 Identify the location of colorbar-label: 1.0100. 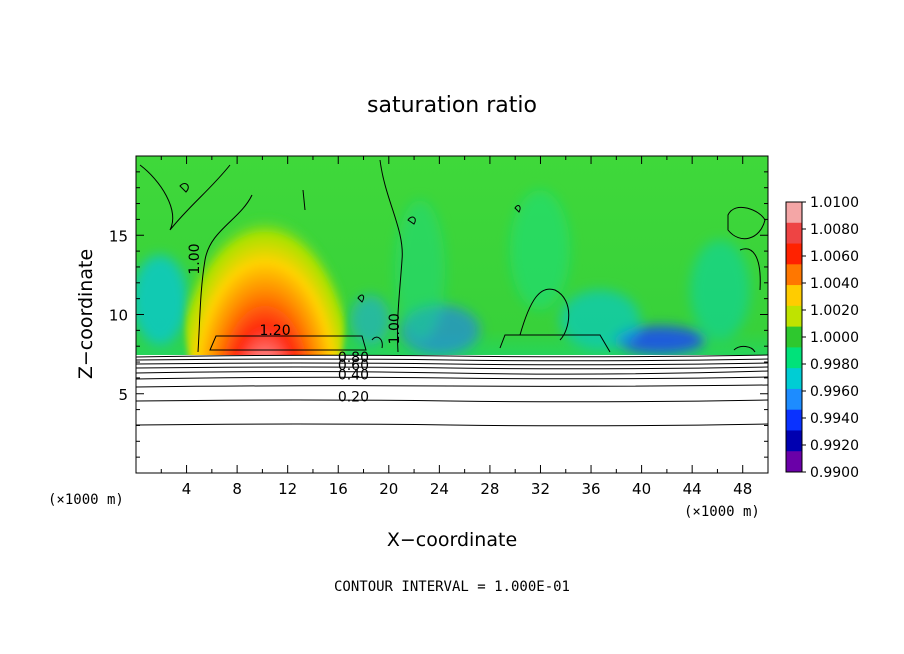
(834, 203).